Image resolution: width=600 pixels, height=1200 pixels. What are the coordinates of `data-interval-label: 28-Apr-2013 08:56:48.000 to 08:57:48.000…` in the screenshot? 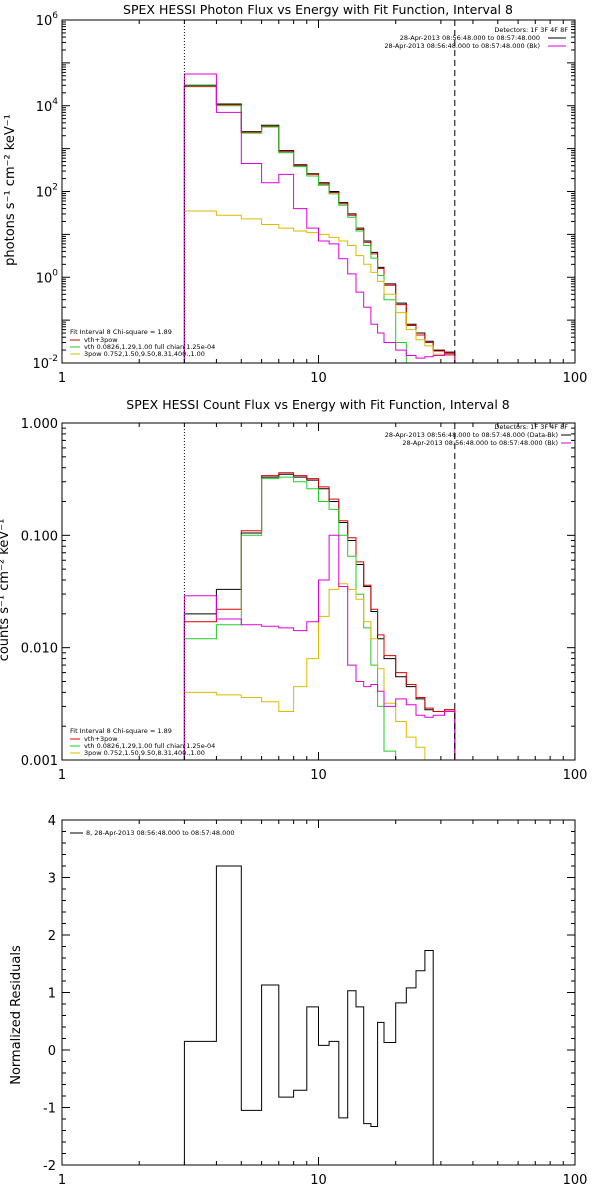 It's located at (471, 435).